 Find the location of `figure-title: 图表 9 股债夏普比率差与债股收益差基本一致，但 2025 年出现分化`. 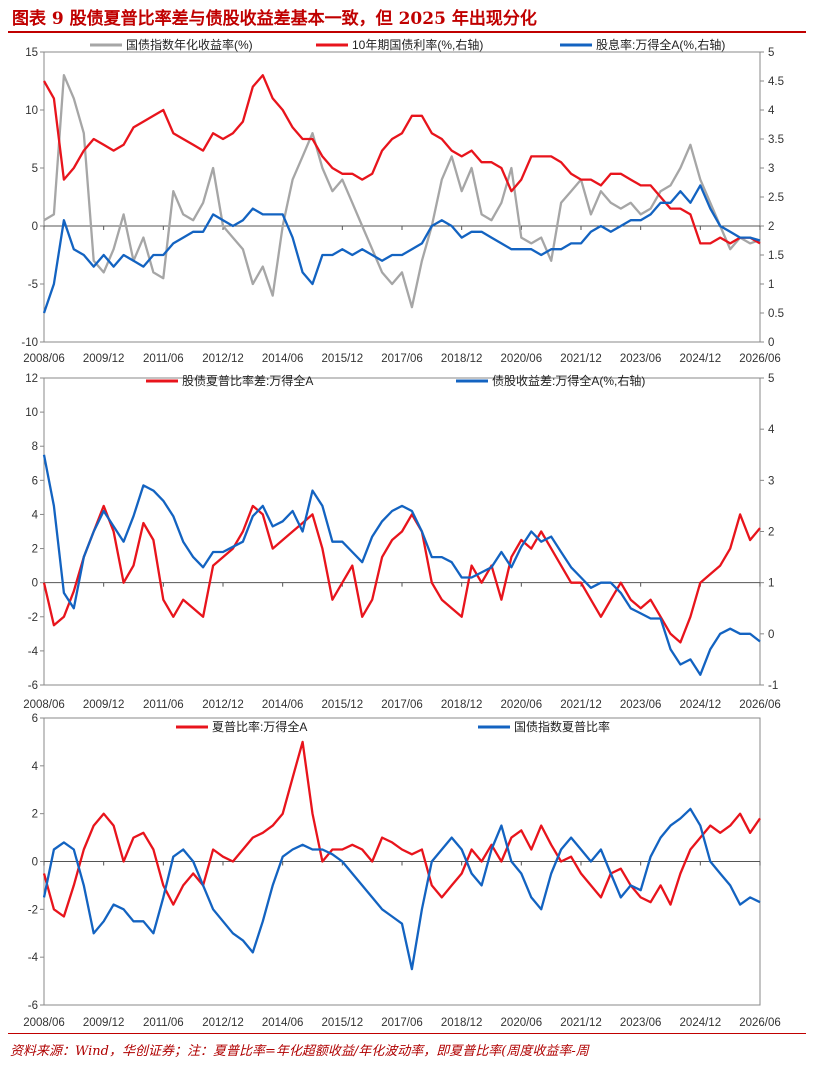

figure-title: 图表 9 股债夏普比率差与债股收益差基本一致，但 2025 年出现分化 is located at coordinates (274, 19).